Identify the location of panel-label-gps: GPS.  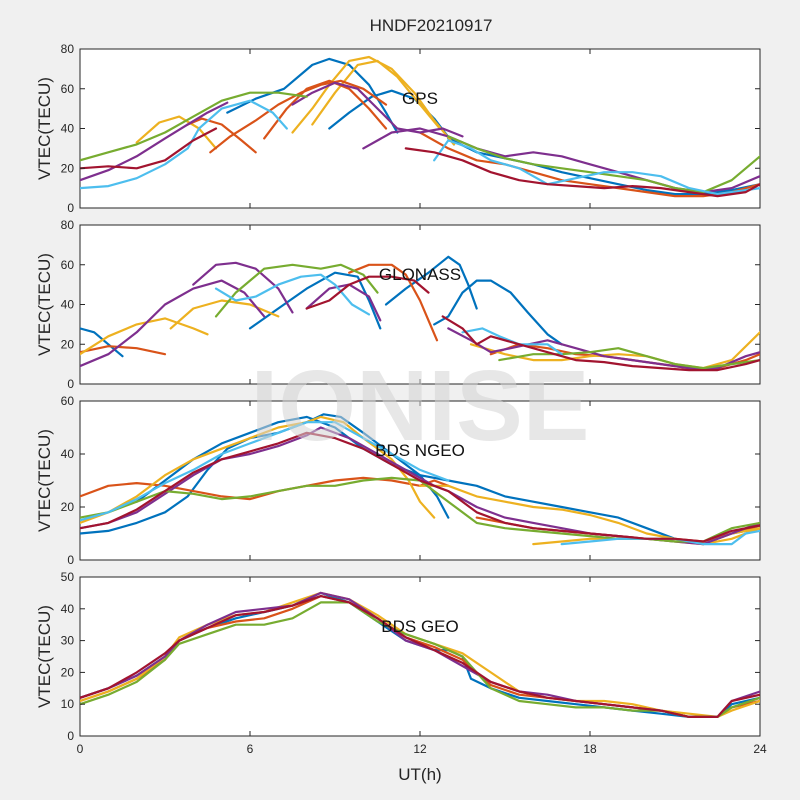
(420, 98).